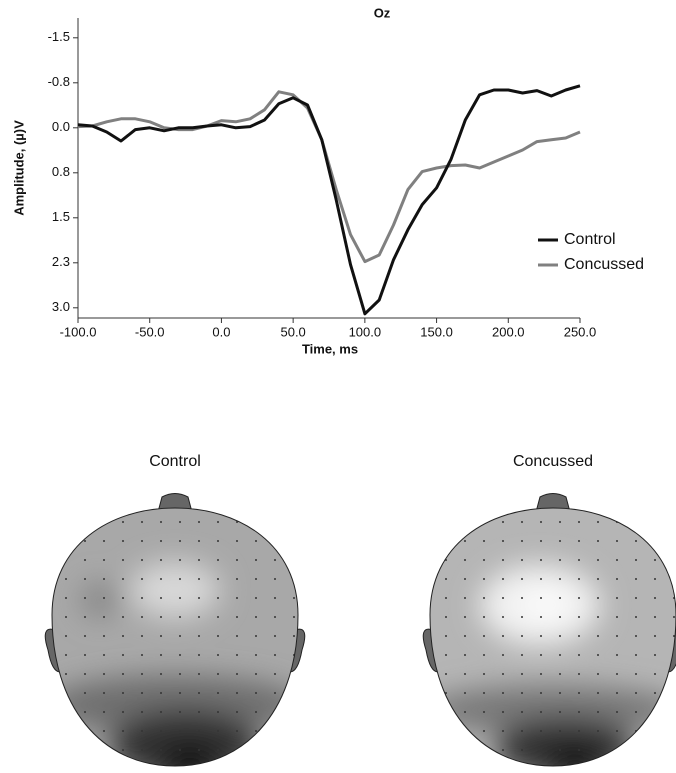 This screenshot has height=773, width=676. What do you see at coordinates (59, 36) in the screenshot?
I see `y-tick-label: -1.5` at bounding box center [59, 36].